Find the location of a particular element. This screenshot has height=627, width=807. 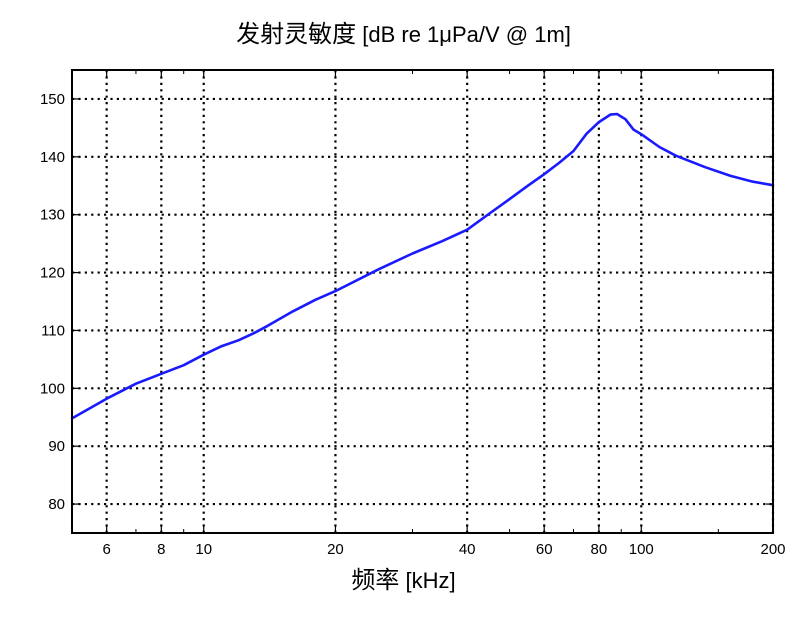

y-tick-label: 130 is located at coordinates (52, 215).